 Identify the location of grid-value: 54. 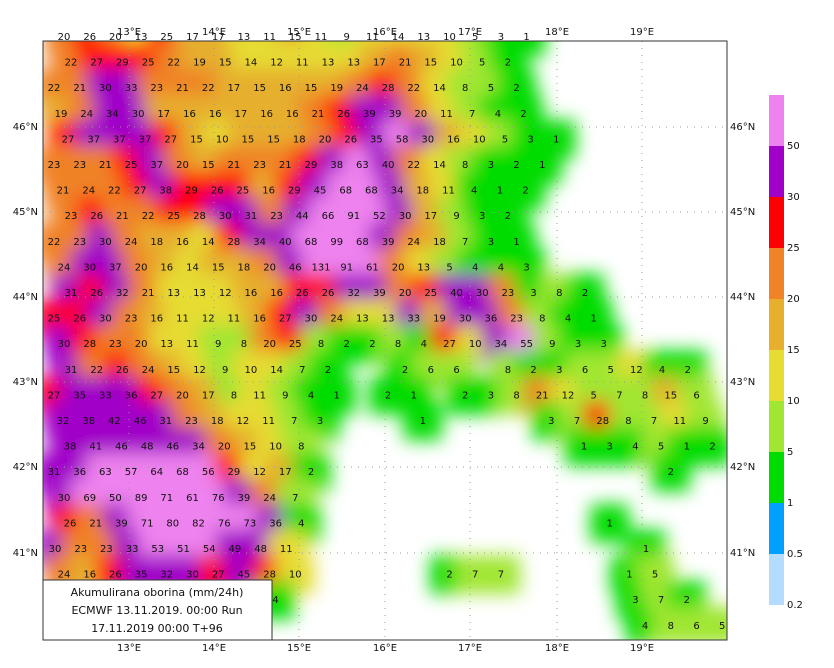
(209, 549).